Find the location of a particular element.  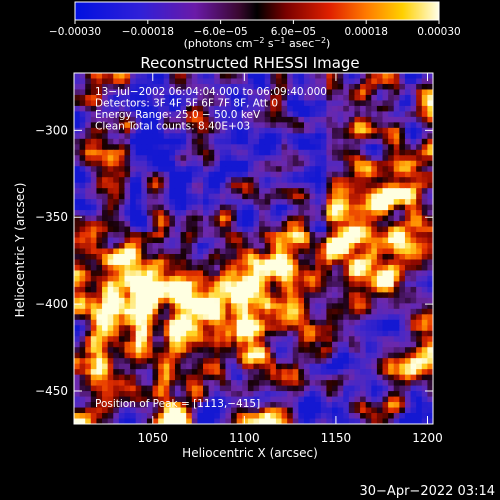

colorbar-tick-label: −0.00018 is located at coordinates (148, 32).